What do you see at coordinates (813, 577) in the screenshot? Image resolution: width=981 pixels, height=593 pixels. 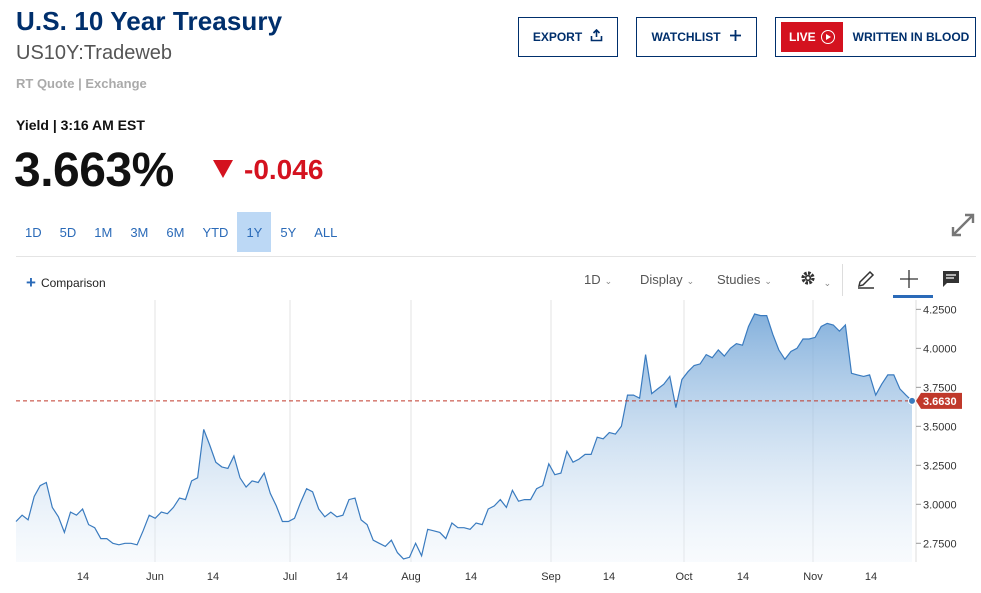 I see `x-tick-label-11: Nov` at bounding box center [813, 577].